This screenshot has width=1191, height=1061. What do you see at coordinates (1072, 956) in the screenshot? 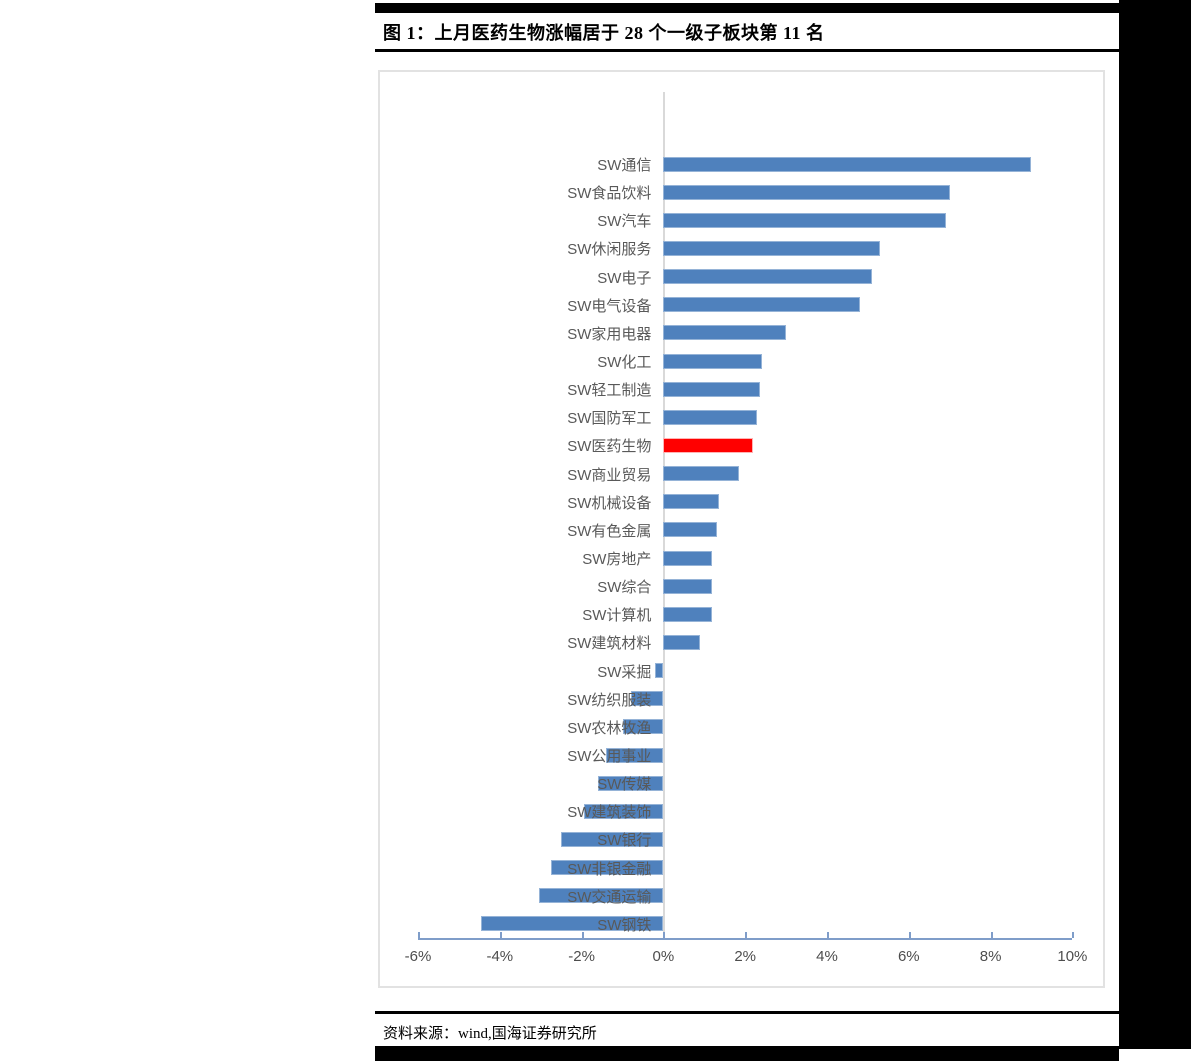
I see `x-axis-tick-label: 10%` at bounding box center [1072, 956].